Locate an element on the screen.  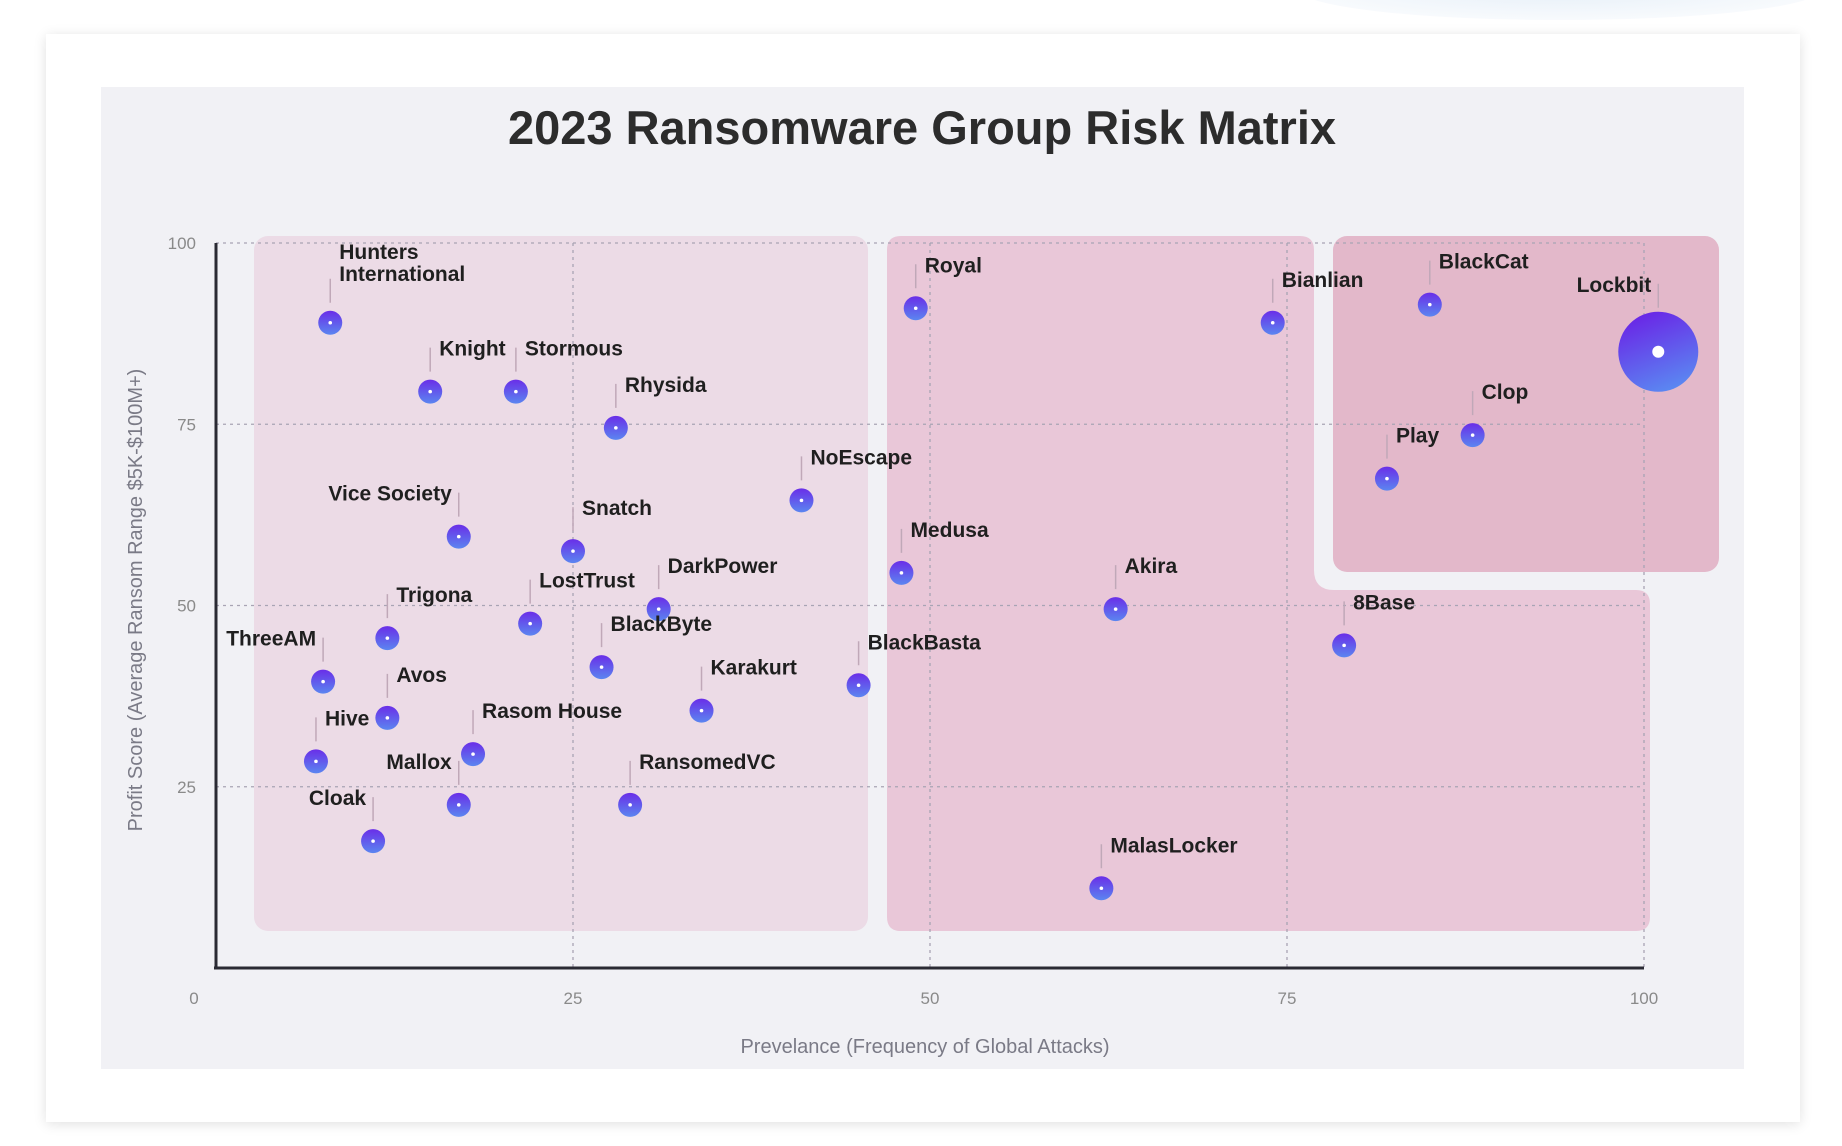
data-point: Medusa is located at coordinates (939, 552).